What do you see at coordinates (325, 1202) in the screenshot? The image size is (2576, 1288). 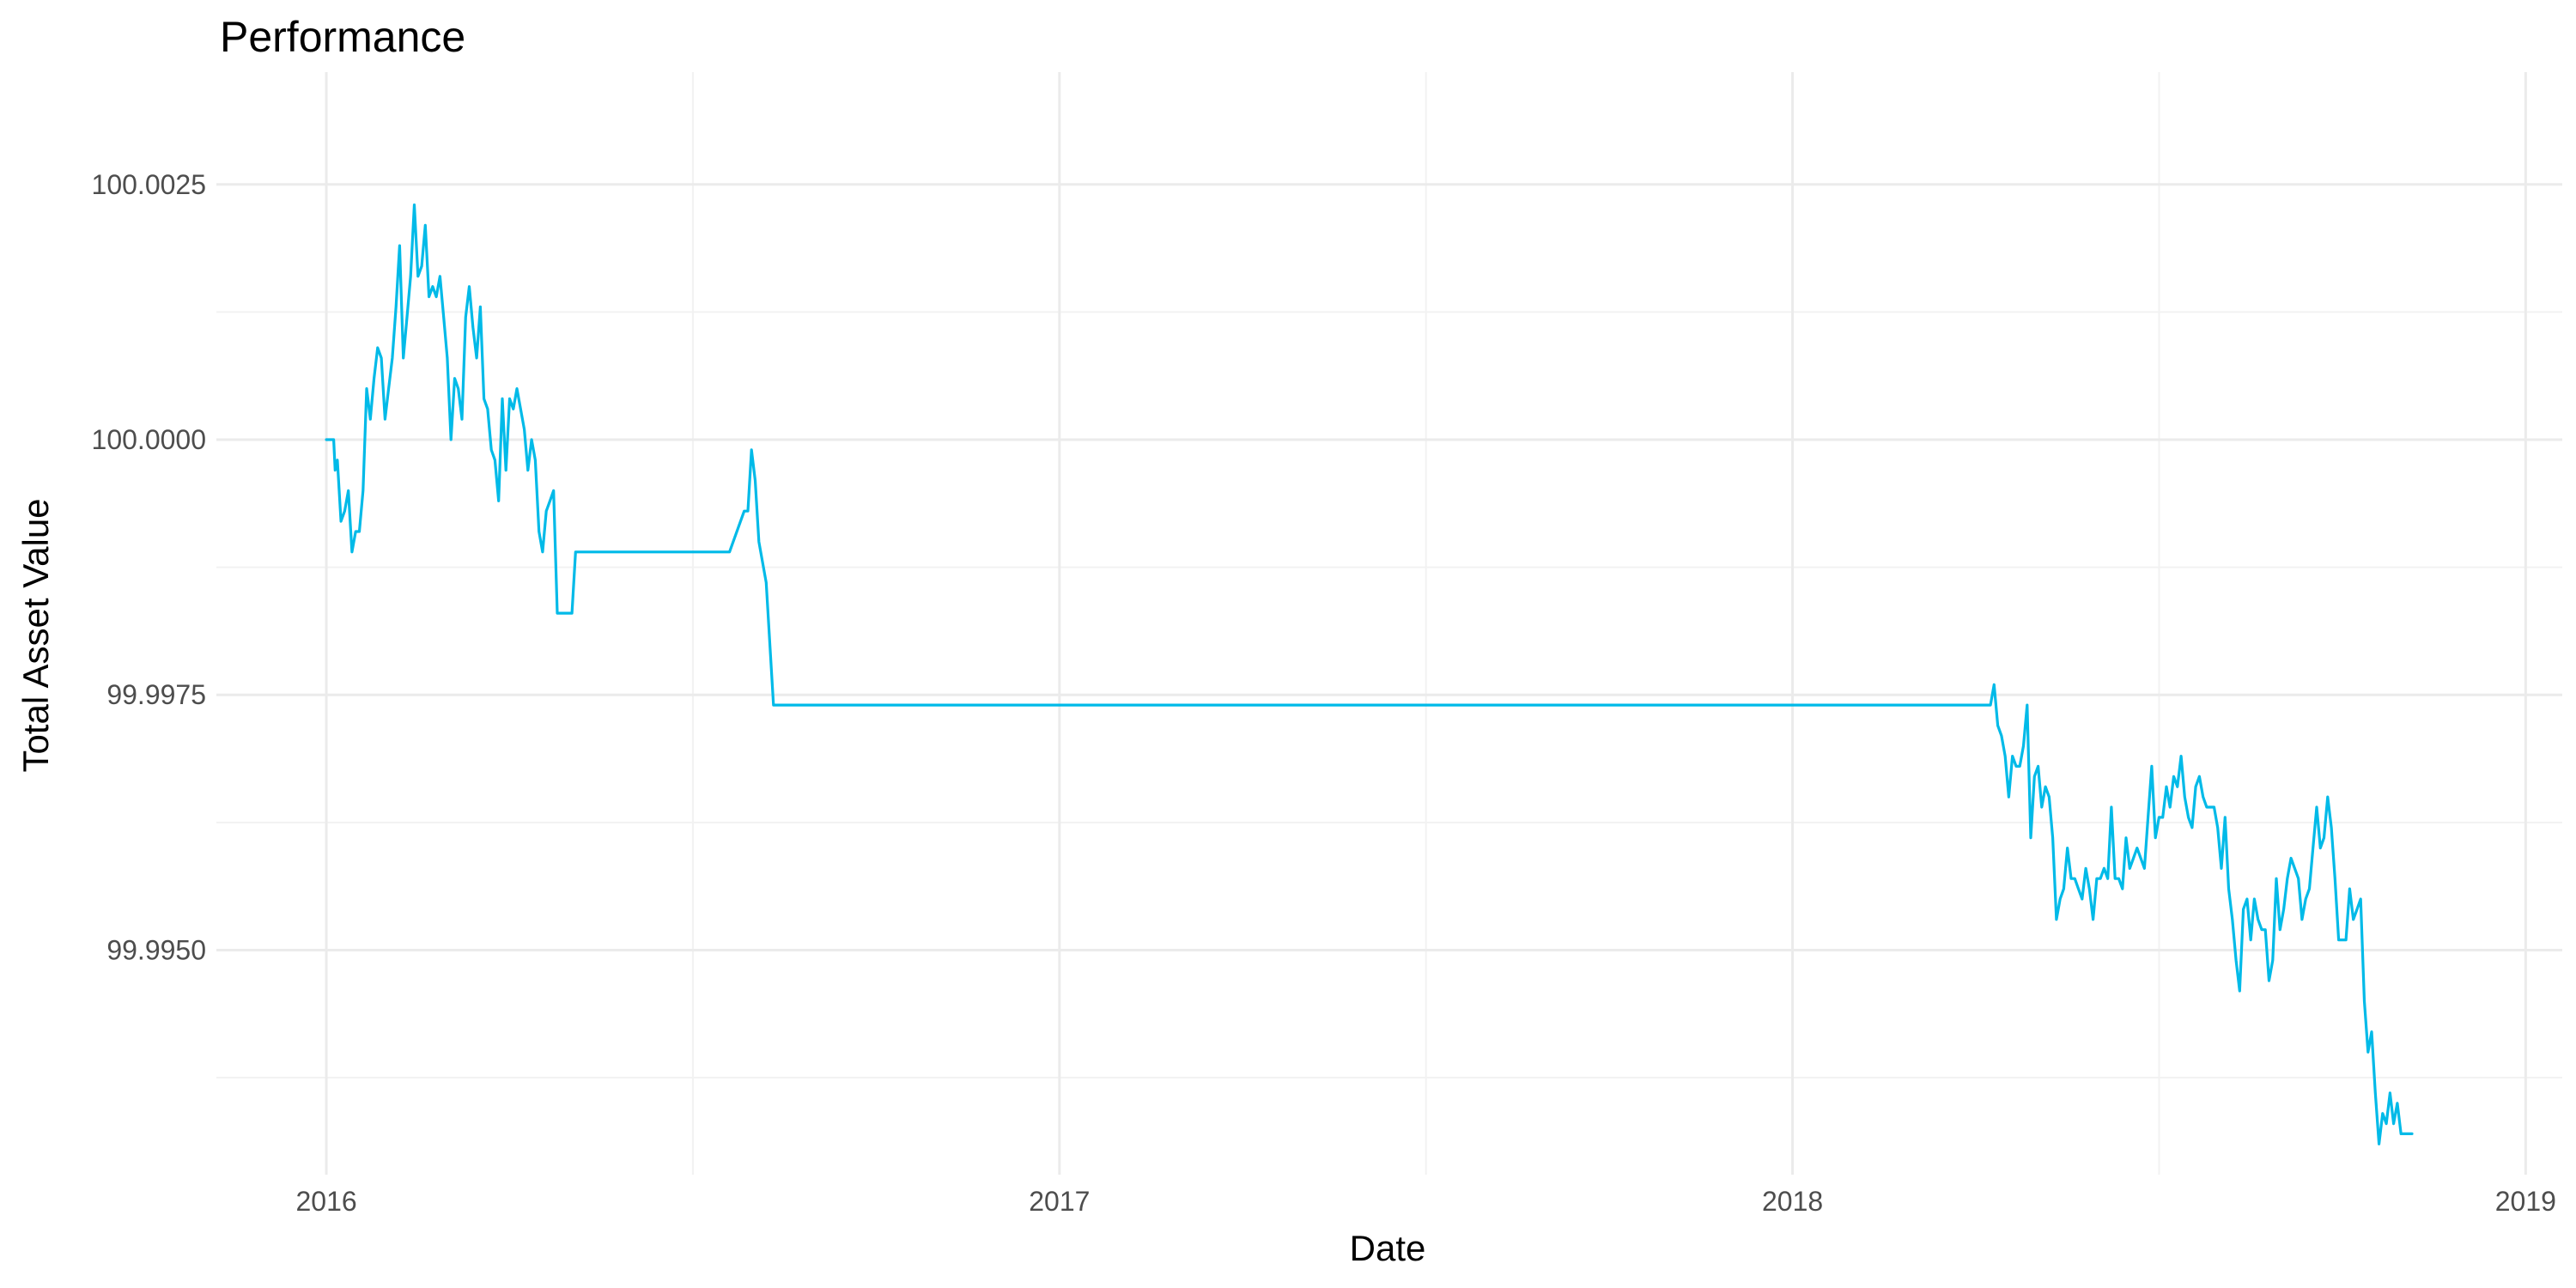 I see `x-tick-label: 2016` at bounding box center [325, 1202].